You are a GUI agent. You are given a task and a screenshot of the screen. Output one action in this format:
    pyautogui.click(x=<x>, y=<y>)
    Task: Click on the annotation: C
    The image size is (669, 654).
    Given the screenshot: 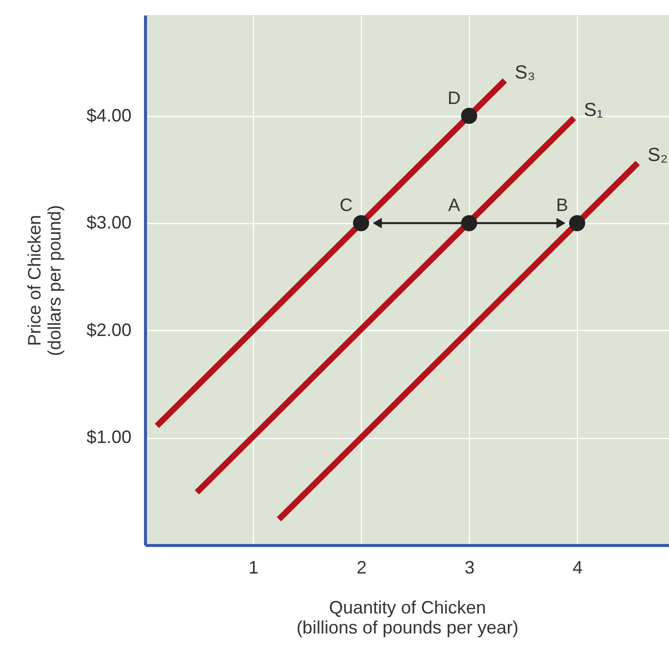 What is the action you would take?
    pyautogui.click(x=346, y=205)
    